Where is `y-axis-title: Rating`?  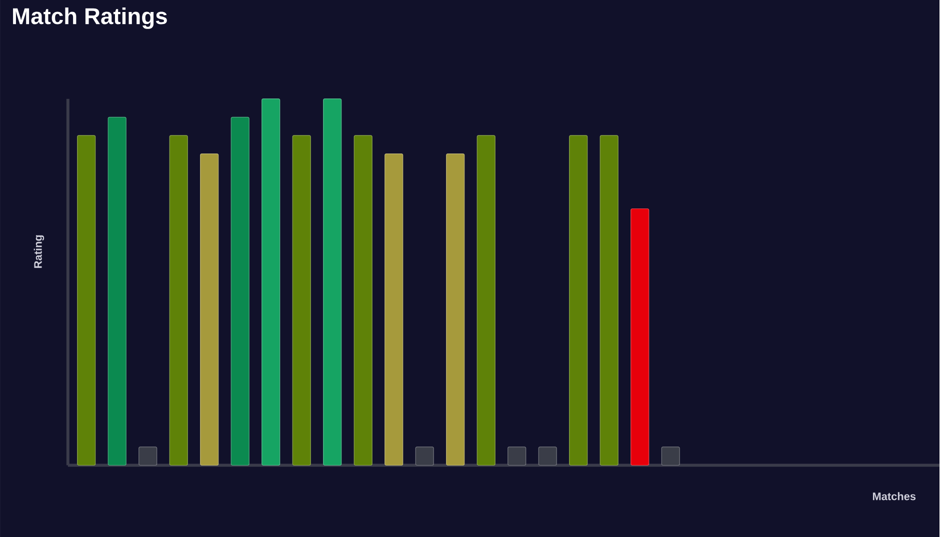
y-axis-title: Rating is located at coordinates (39, 251).